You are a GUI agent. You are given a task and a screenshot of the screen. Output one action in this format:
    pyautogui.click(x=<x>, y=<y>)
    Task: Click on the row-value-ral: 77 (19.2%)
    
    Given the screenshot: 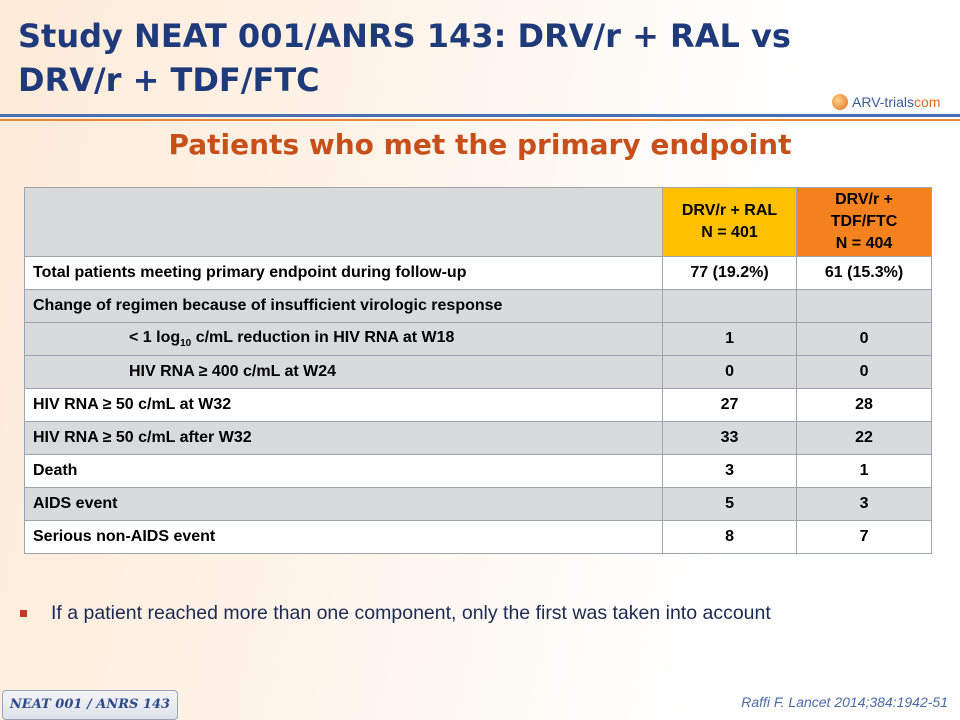 What is the action you would take?
    pyautogui.click(x=729, y=273)
    